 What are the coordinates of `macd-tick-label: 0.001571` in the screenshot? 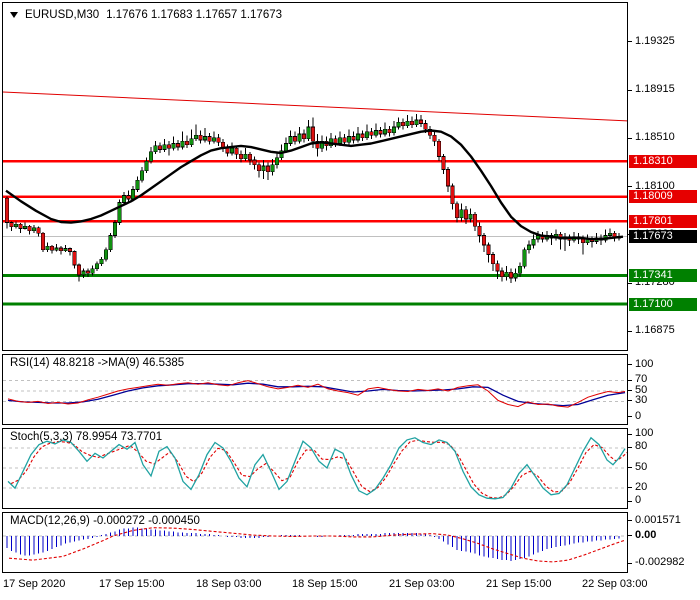 It's located at (658, 520).